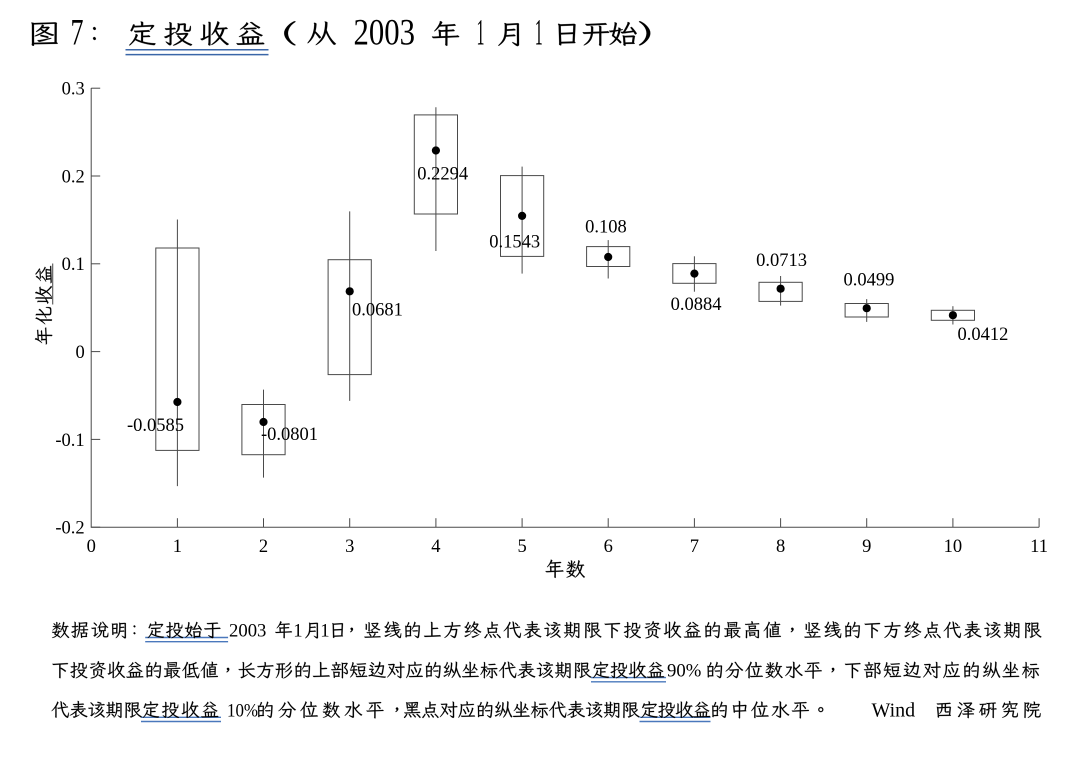 The height and width of the screenshot is (758, 1080). Describe the element at coordinates (606, 228) in the screenshot. I see `svg-text: 0.108` at that location.